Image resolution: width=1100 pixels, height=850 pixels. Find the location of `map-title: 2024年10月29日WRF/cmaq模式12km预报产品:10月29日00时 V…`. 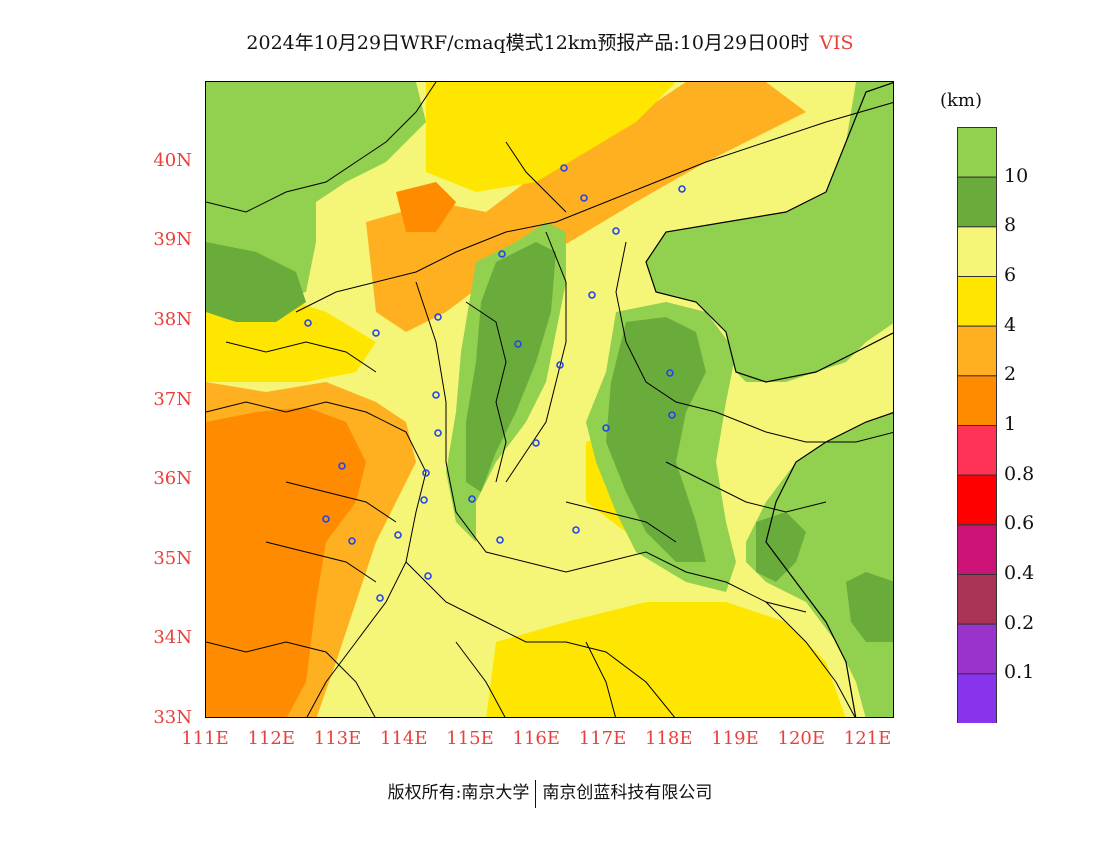

map-title: 2024年10月29日WRF/cmaq模式12km预报产品:10月29日00时 V… is located at coordinates (550, 41).